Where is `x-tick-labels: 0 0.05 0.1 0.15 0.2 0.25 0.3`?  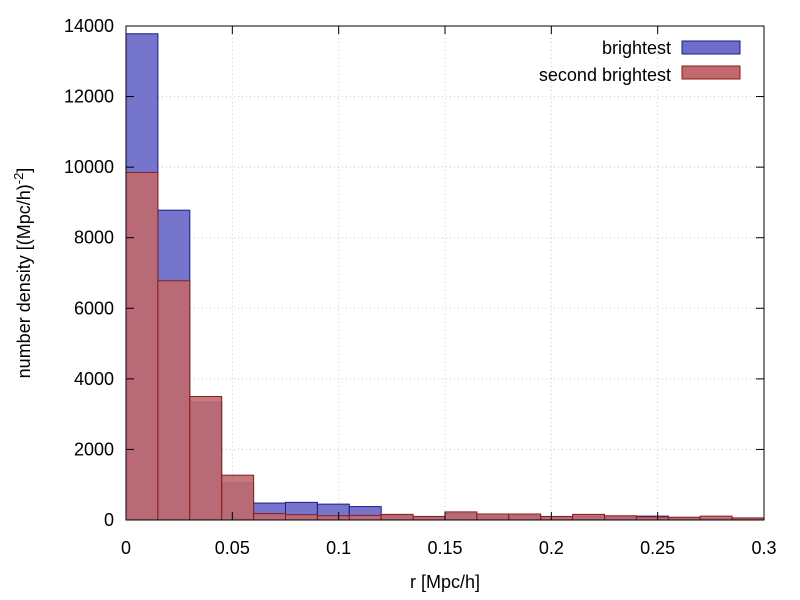 x-tick-labels: 0 0.05 0.1 0.15 0.2 0.25 0.3 is located at coordinates (449, 548).